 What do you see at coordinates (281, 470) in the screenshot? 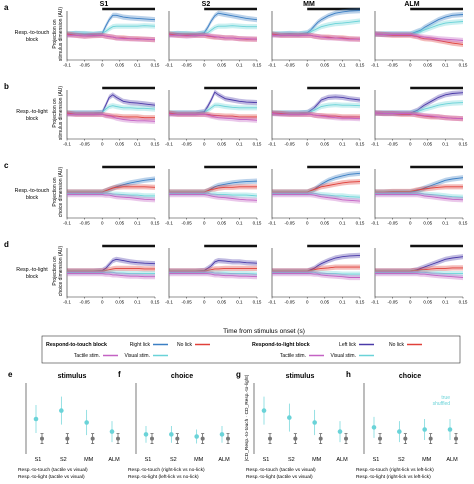
I see `panel-footer: Resp.-to-touch (tactile vs visual)` at bounding box center [281, 470].